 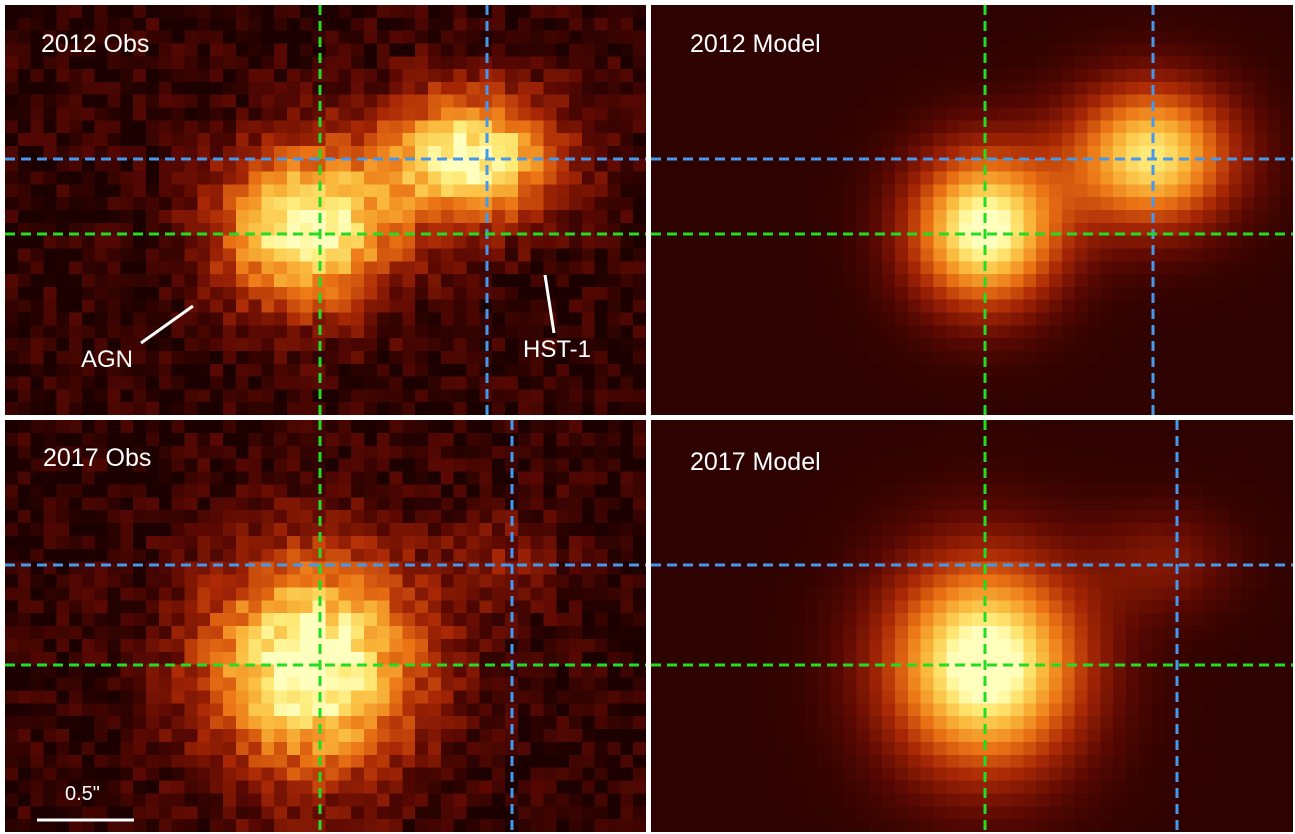 I want to click on scale-bar-label: 0.5", so click(x=82, y=794).